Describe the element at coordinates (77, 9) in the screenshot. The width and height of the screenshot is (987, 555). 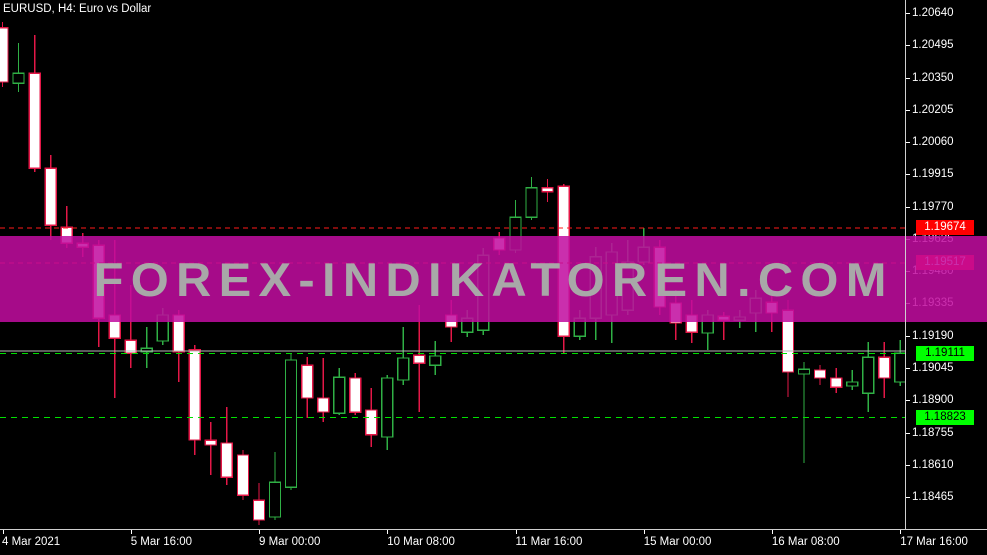
I see `symbol-title: EURUSD, H4: Euro vs Dollar` at that location.